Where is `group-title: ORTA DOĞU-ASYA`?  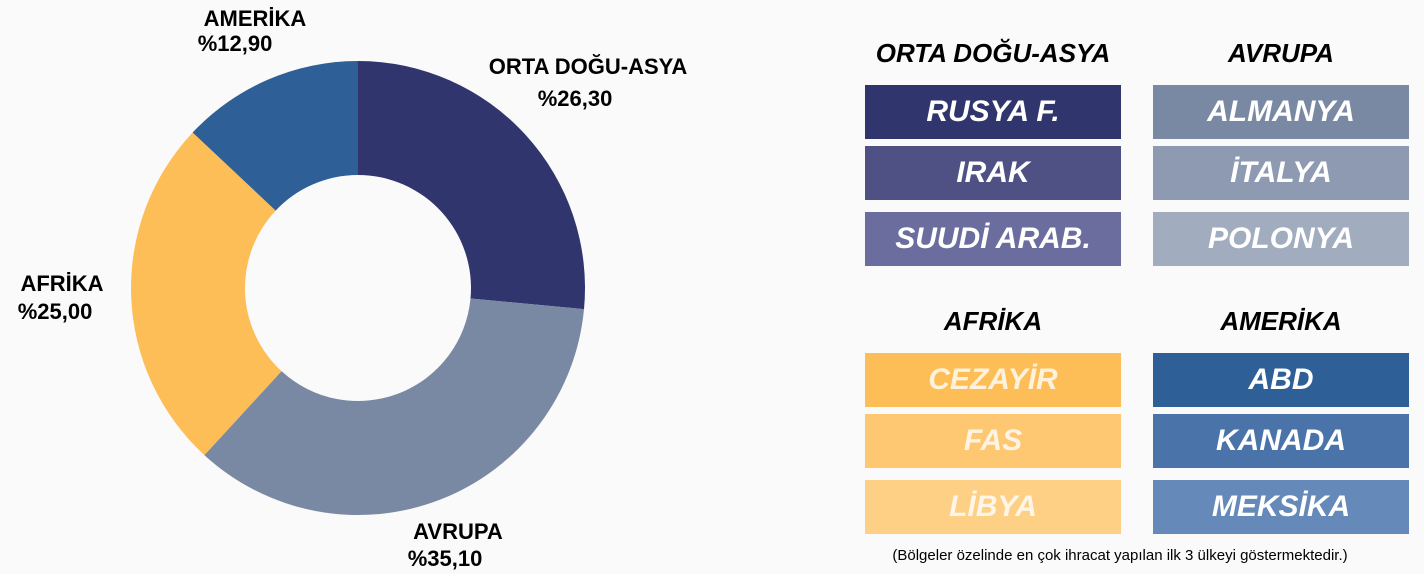 group-title: ORTA DOĞU-ASYA is located at coordinates (993, 53).